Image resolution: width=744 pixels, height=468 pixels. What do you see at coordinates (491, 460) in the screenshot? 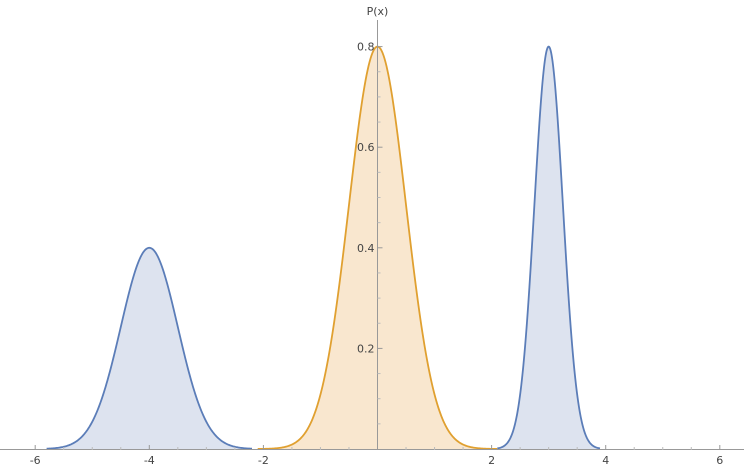
I see `x-tick-label: 2` at bounding box center [491, 460].